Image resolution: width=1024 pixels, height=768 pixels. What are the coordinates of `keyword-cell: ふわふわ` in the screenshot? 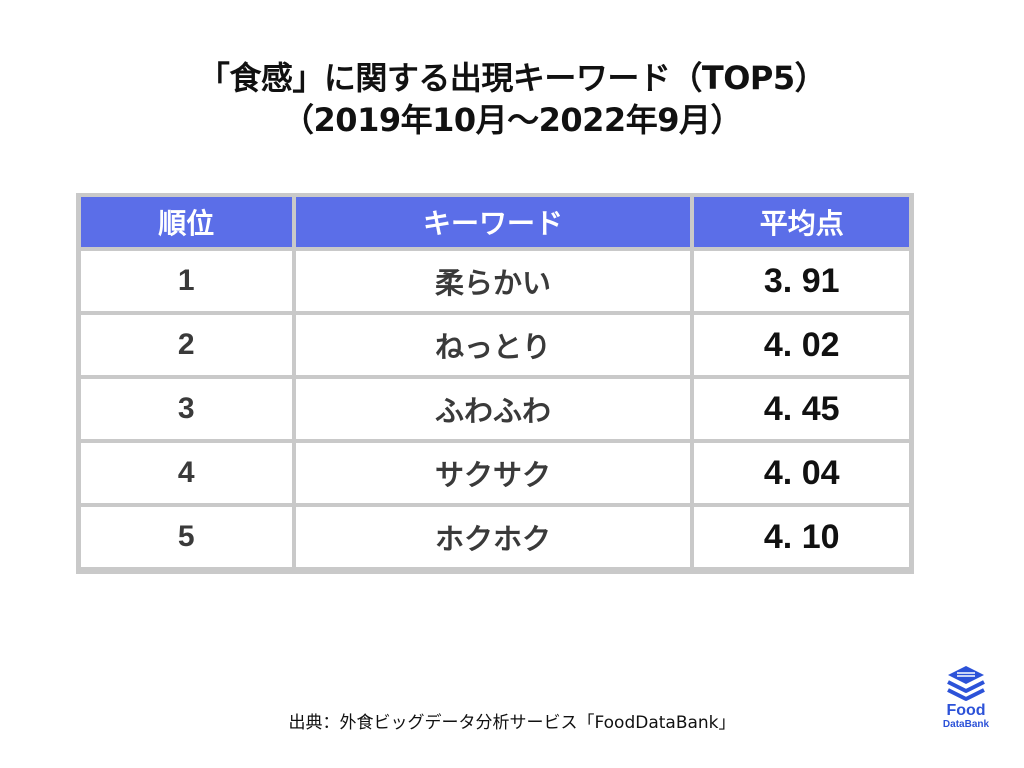 It's located at (493, 409).